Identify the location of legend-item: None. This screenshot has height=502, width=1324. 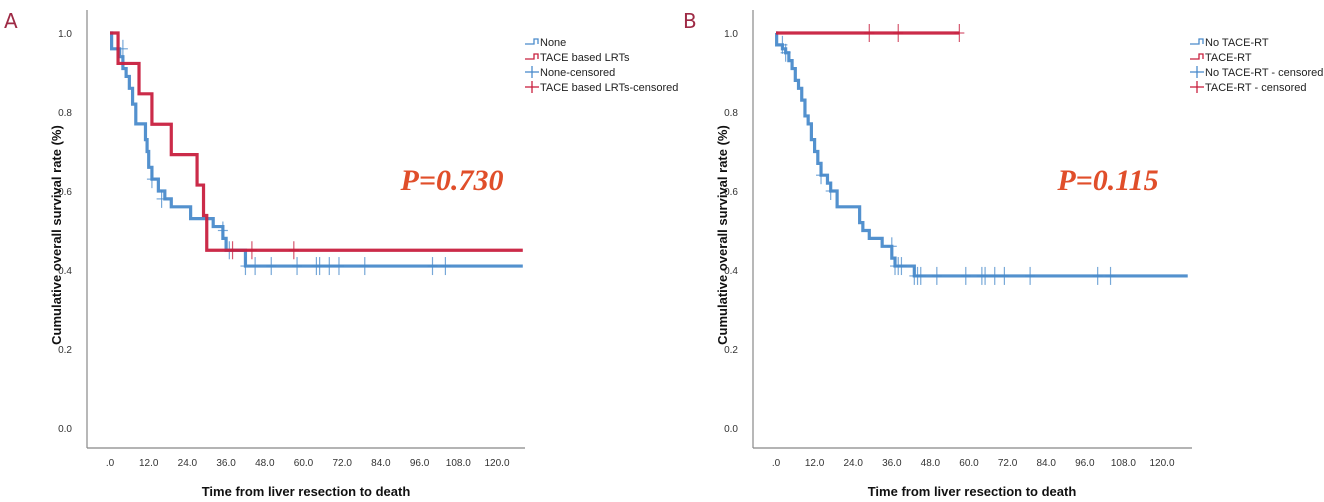
(545, 43).